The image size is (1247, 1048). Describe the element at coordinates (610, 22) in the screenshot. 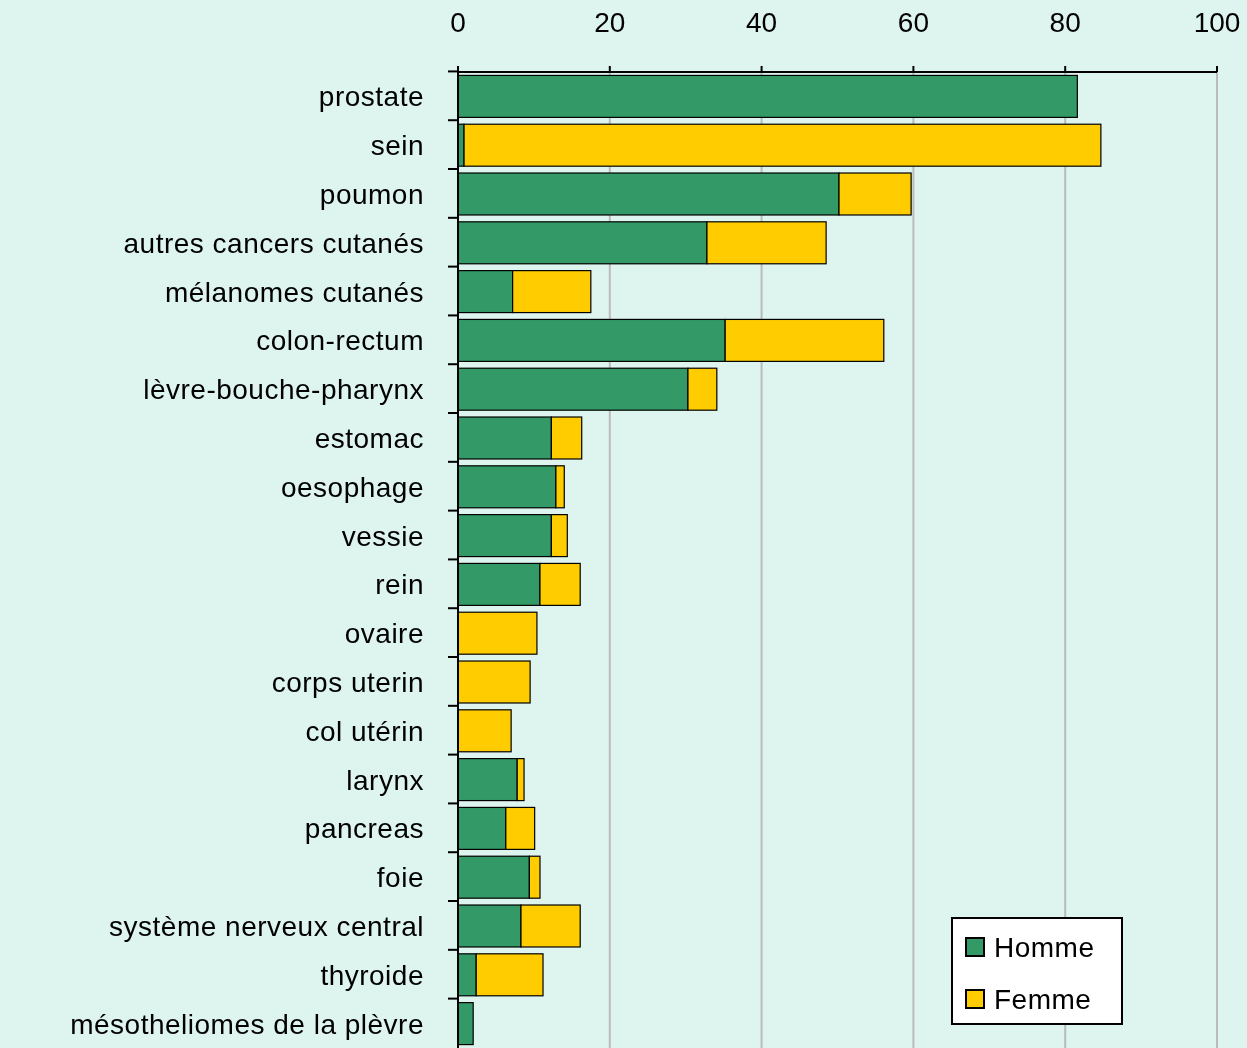

I see `x-tick-label: 20` at that location.